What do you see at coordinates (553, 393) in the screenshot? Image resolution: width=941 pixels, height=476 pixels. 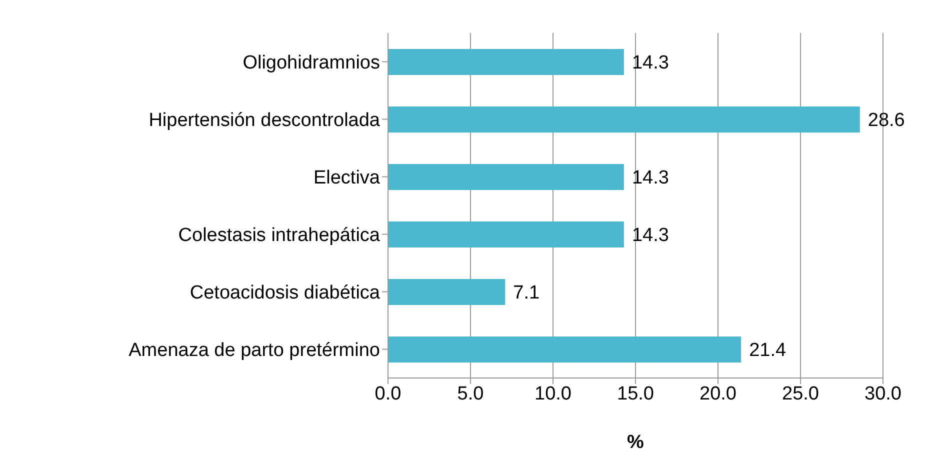 I see `x-tick-label: 10.0` at bounding box center [553, 393].